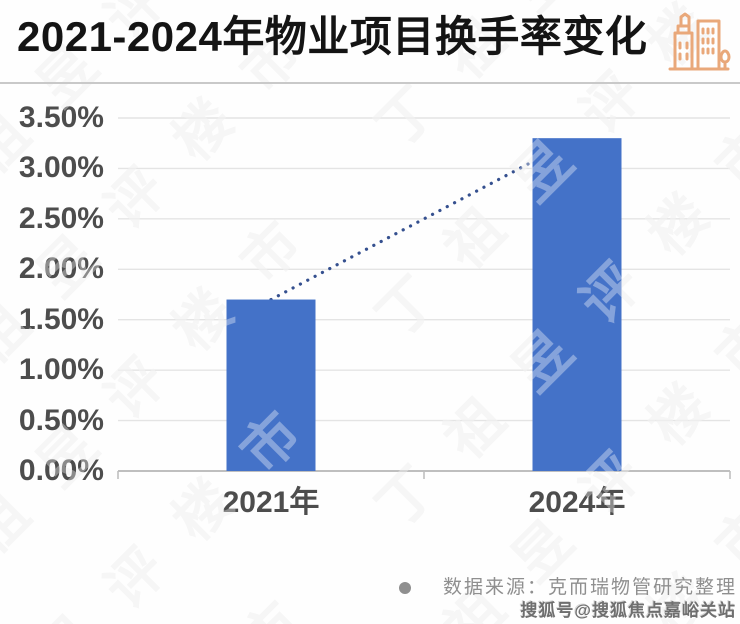 The height and width of the screenshot is (624, 740). Describe the element at coordinates (271, 385) in the screenshot. I see `bar-2021年` at that location.